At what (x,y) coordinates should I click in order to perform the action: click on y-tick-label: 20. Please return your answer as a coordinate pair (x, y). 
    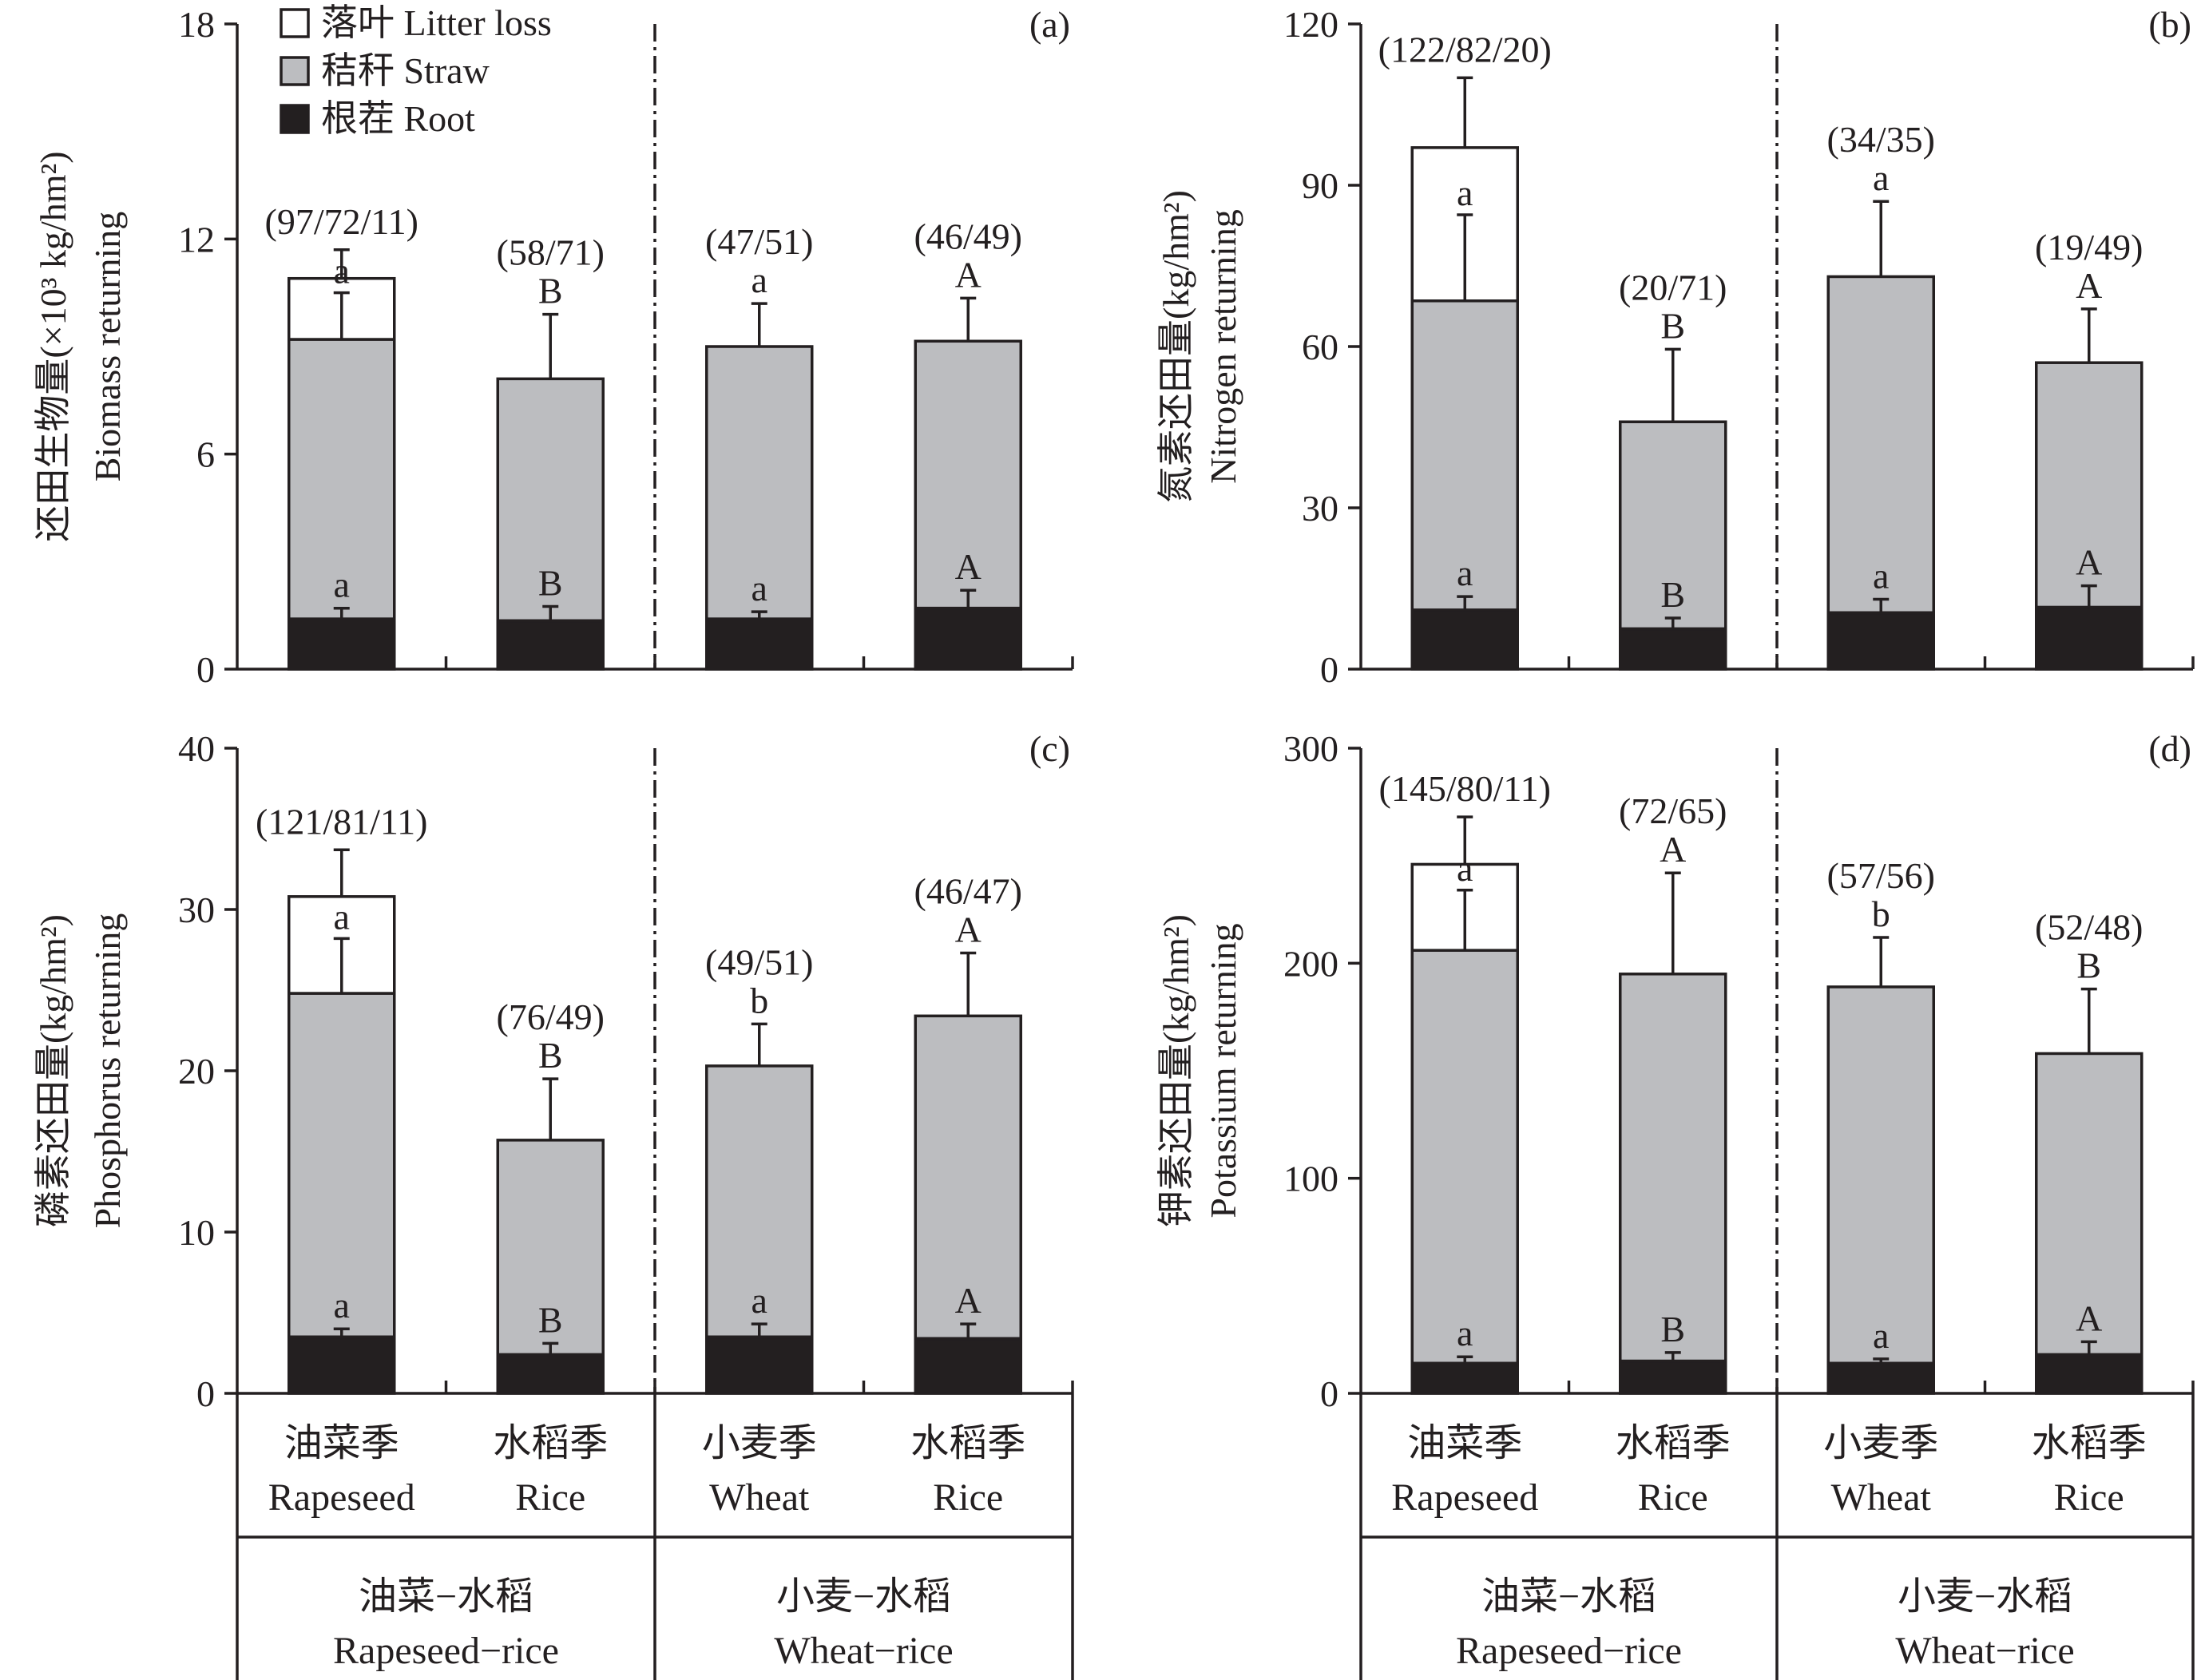
    Looking at the image, I should click on (196, 1071).